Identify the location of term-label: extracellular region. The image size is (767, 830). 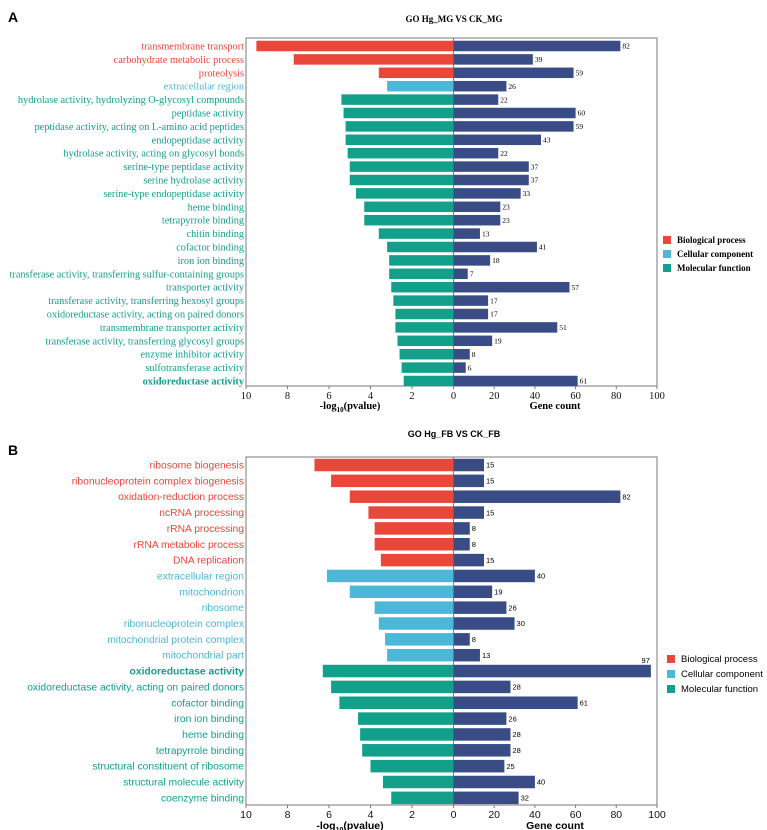
(204, 87).